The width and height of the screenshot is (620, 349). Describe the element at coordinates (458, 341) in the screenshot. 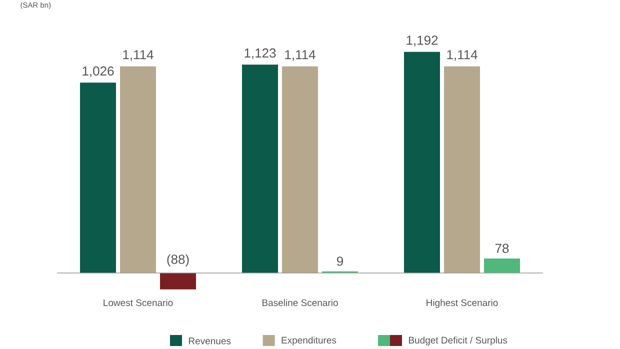

I see `legend-label: Budget Deficit / Surplus` at that location.